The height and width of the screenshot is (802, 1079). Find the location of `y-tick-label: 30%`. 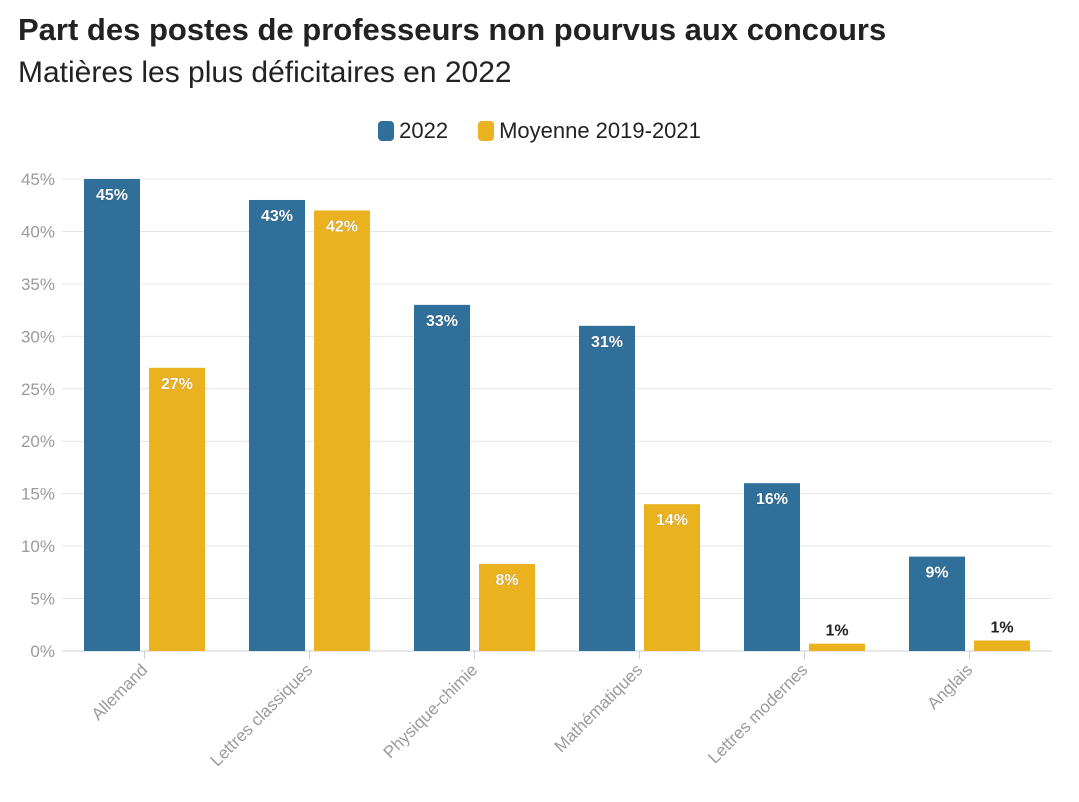

y-tick-label: 30% is located at coordinates (38, 336).